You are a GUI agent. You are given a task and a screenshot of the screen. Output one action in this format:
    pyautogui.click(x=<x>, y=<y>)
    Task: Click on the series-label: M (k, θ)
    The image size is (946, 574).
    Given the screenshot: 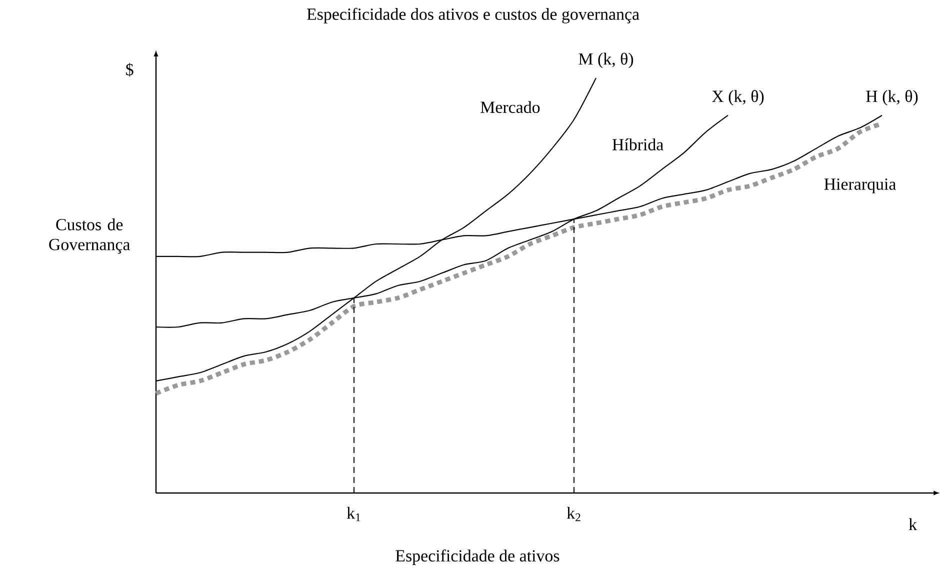 What is the action you would take?
    pyautogui.click(x=606, y=60)
    